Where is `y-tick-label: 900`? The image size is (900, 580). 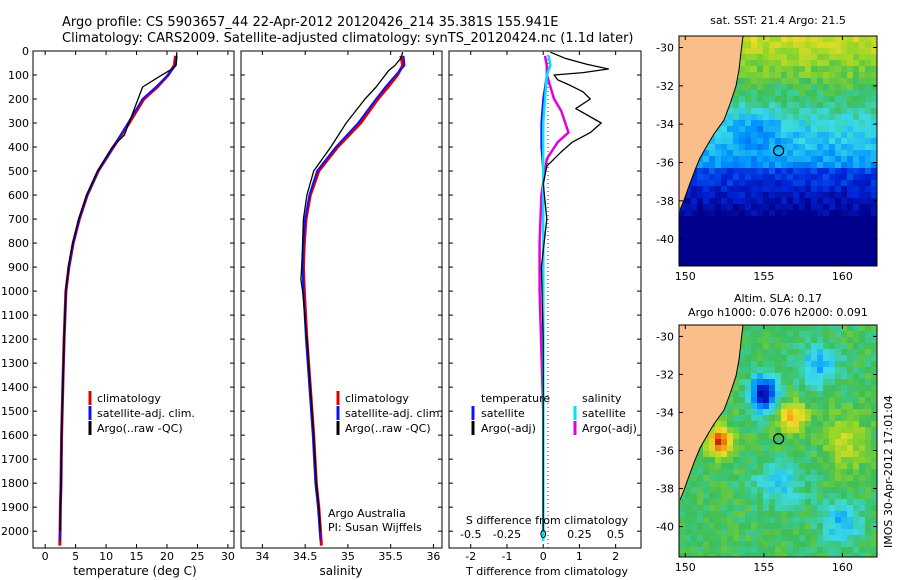
y-tick-label: 900 is located at coordinates (18, 267).